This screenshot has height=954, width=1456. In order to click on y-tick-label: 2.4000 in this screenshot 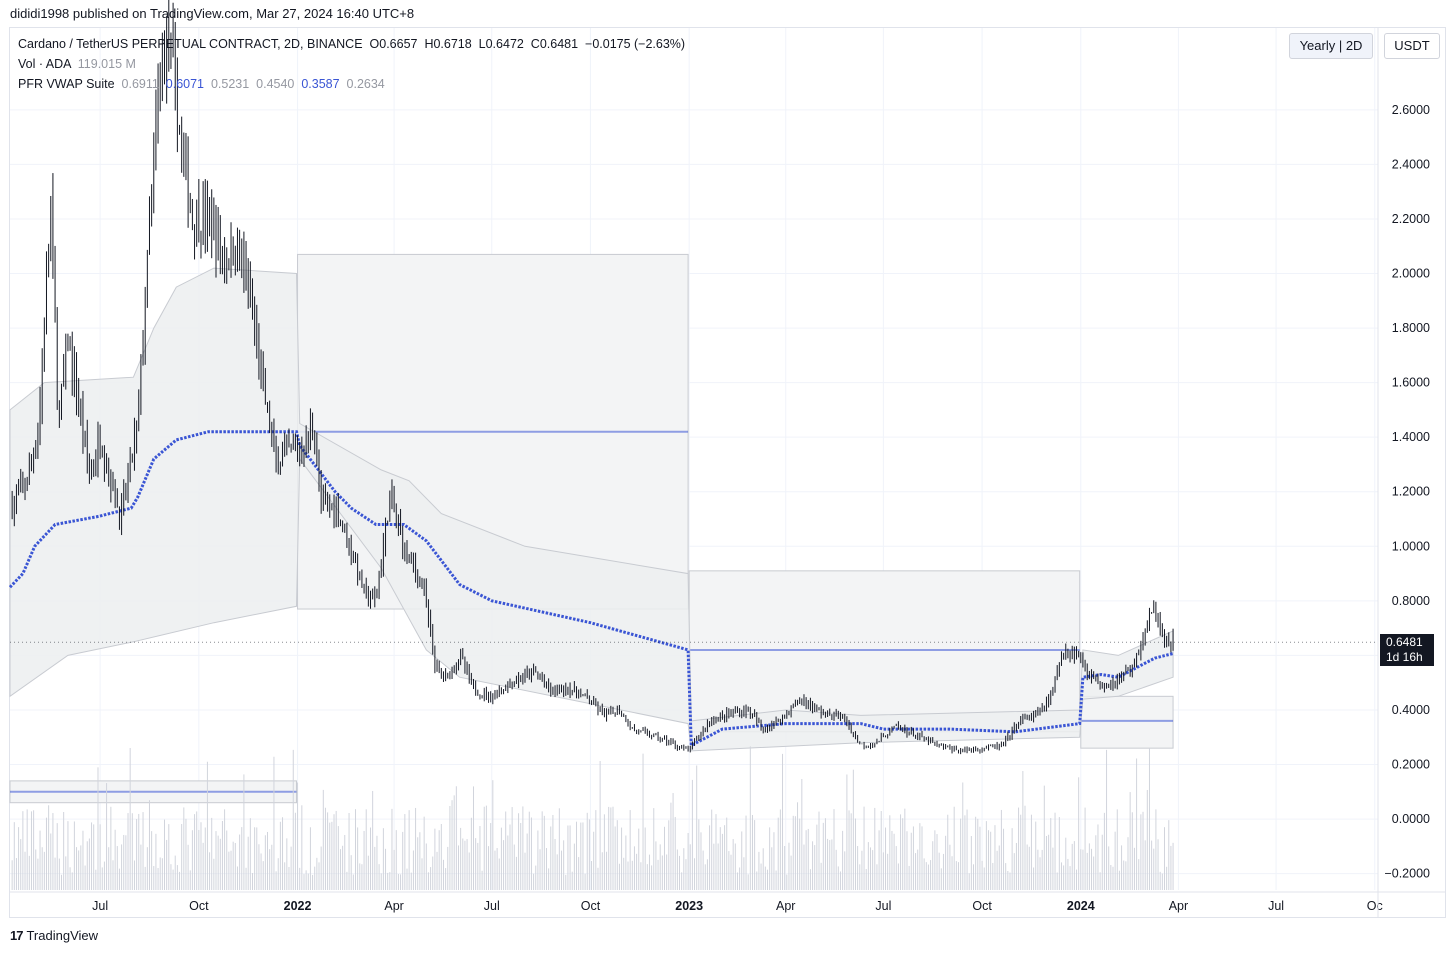, I will do `click(1411, 164)`.